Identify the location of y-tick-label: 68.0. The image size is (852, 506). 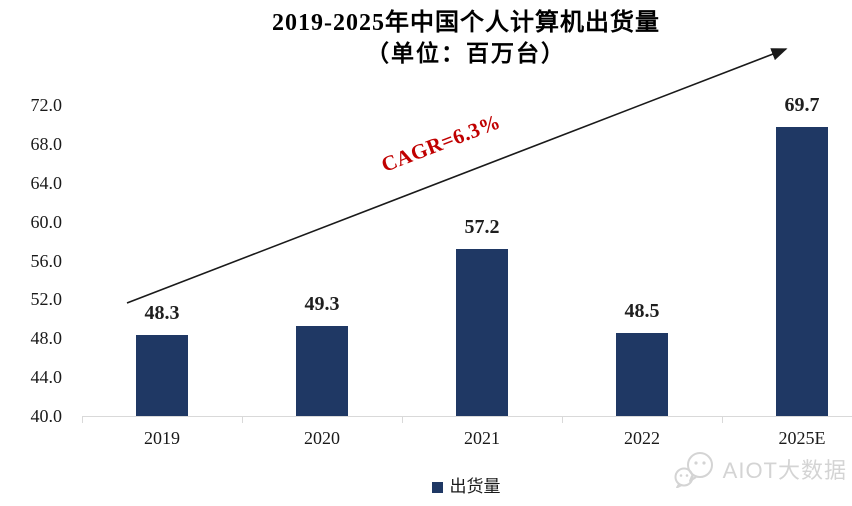
(46, 143).